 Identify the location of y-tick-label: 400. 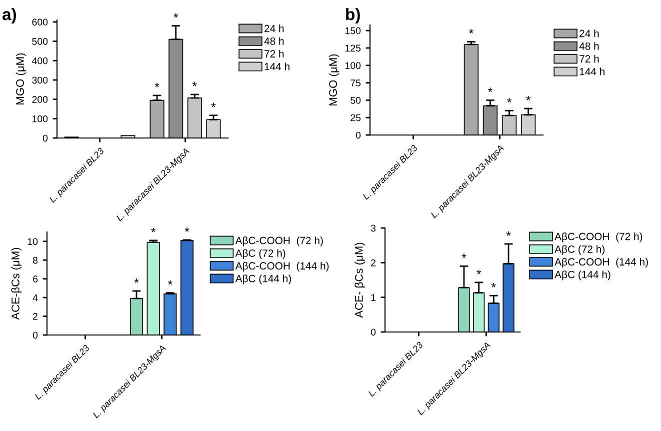
(40, 60).